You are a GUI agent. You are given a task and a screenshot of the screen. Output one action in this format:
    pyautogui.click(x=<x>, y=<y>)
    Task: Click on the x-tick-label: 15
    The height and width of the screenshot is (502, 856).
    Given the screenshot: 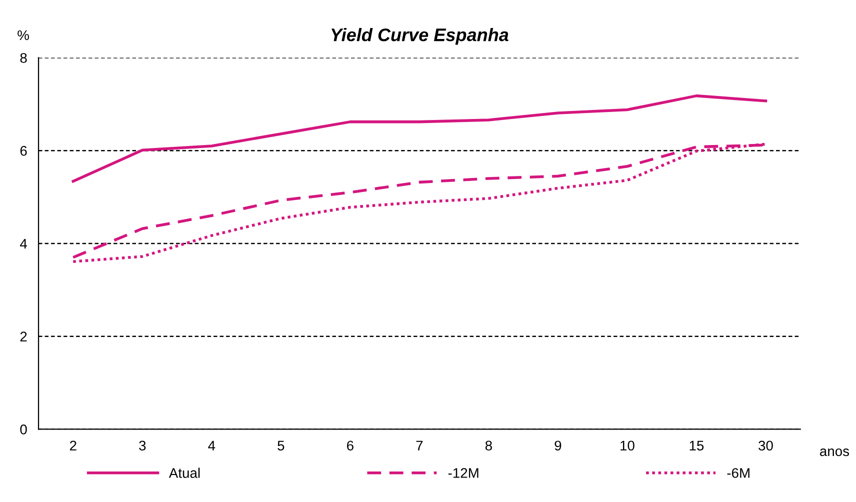 What is the action you would take?
    pyautogui.click(x=697, y=445)
    